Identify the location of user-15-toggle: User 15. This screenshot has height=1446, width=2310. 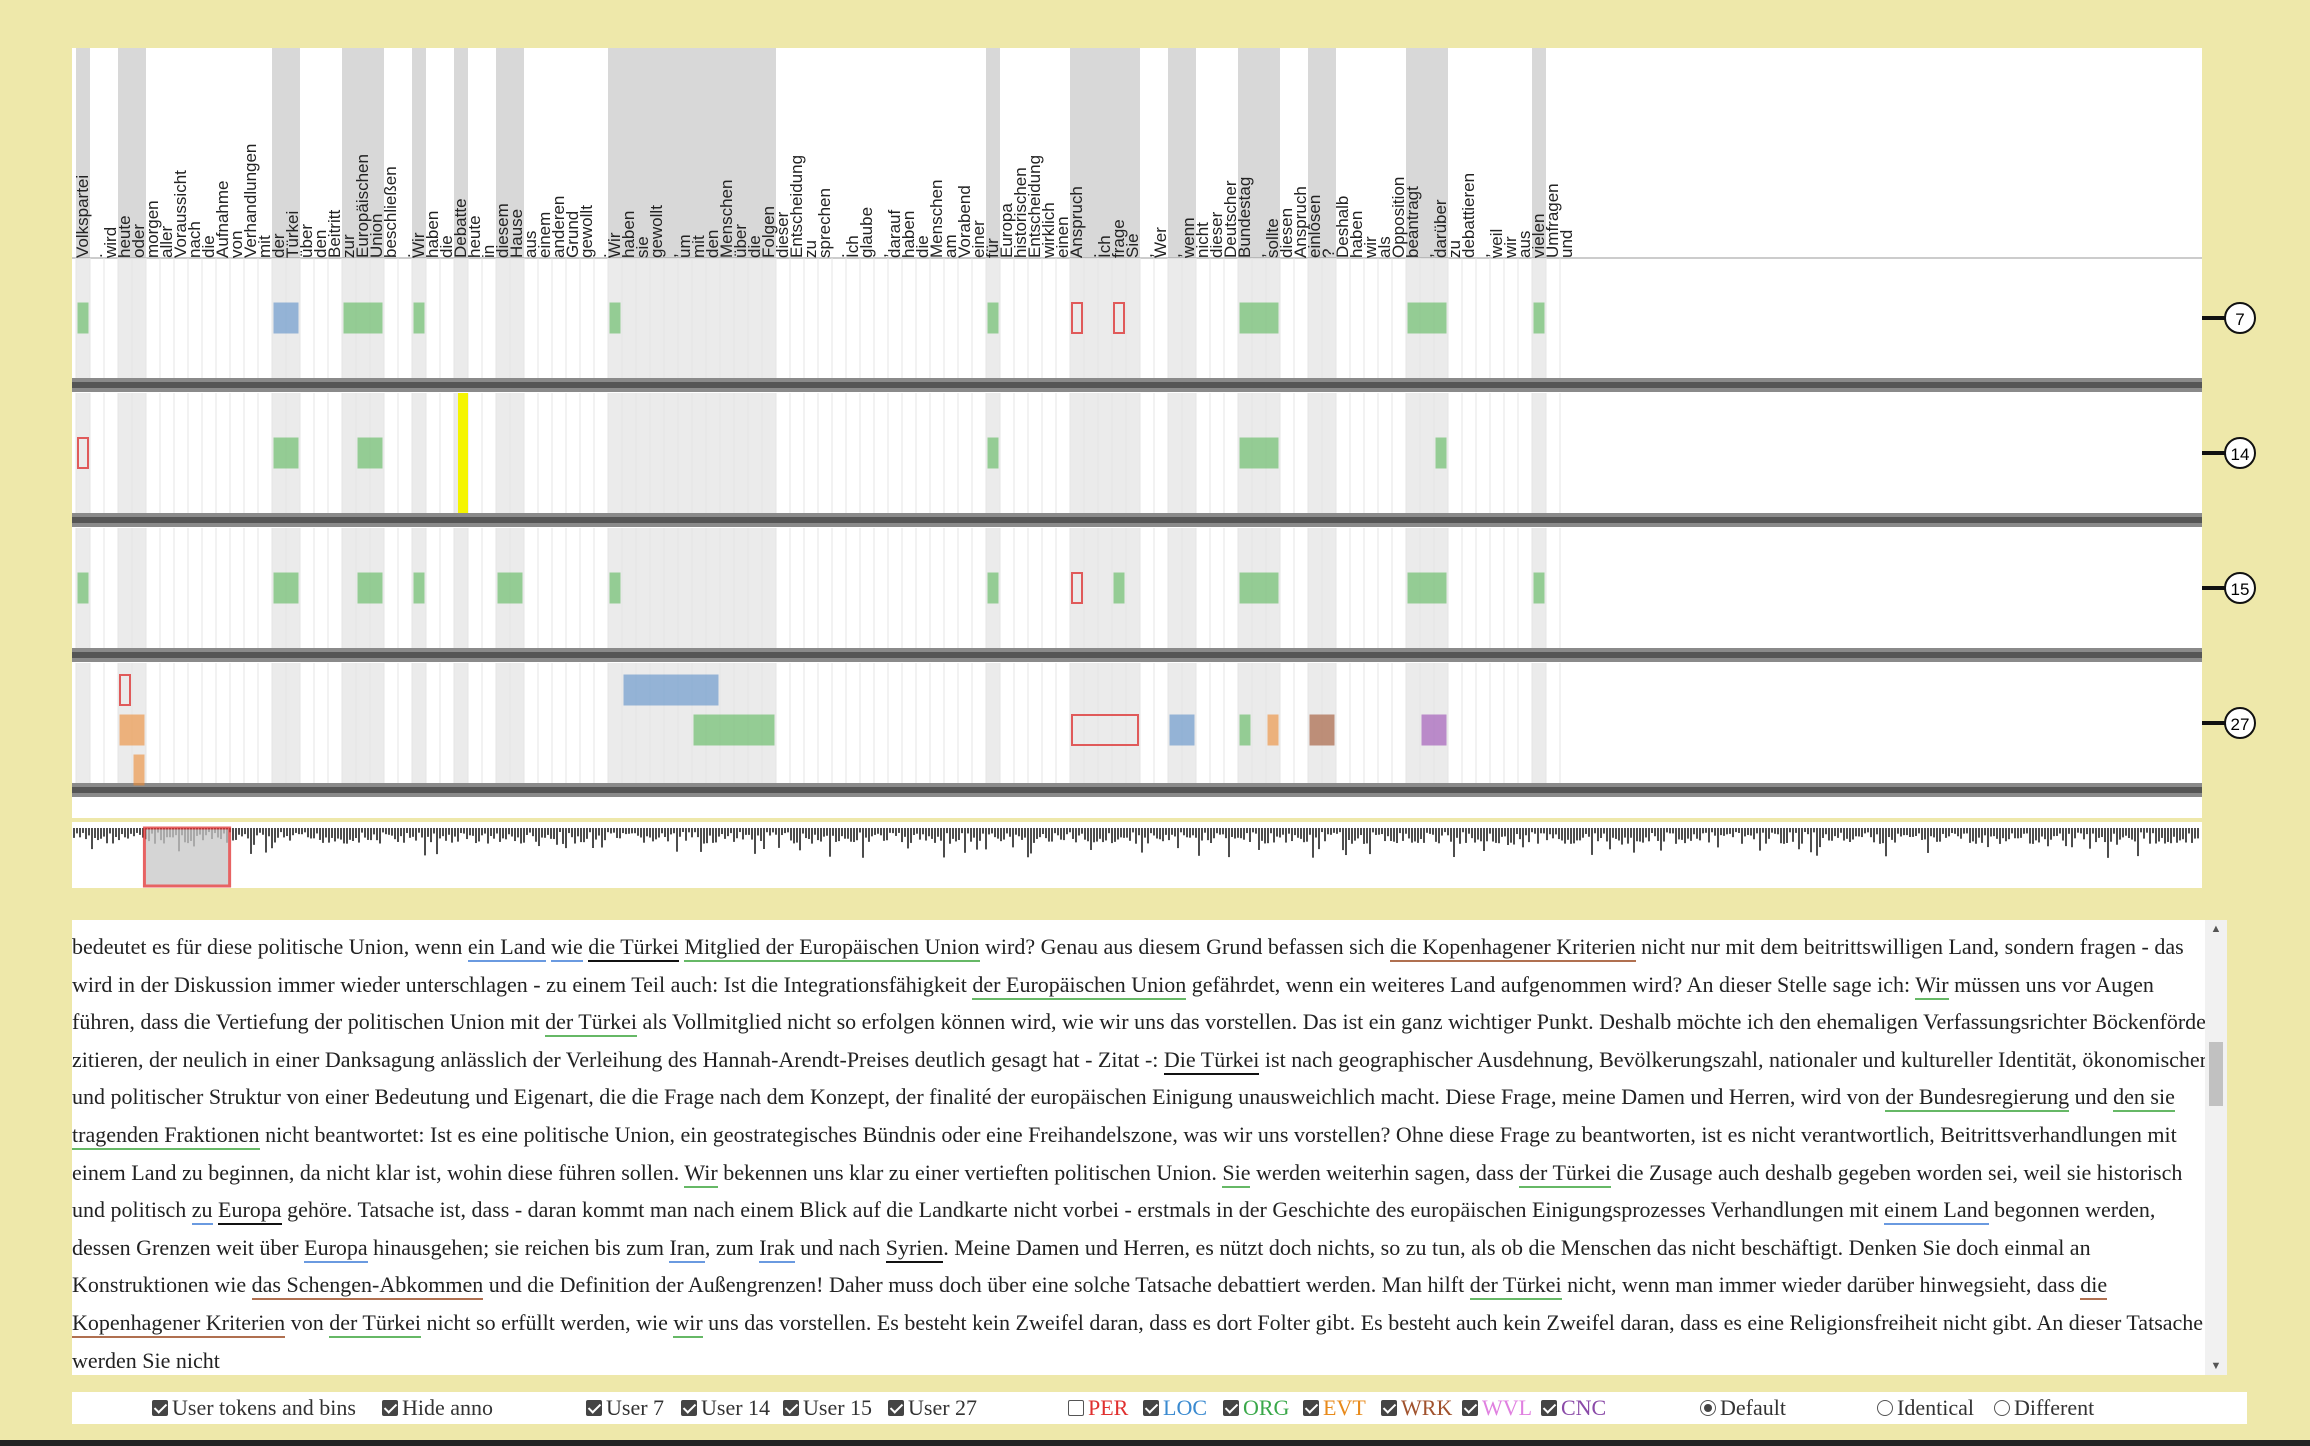
(827, 1408).